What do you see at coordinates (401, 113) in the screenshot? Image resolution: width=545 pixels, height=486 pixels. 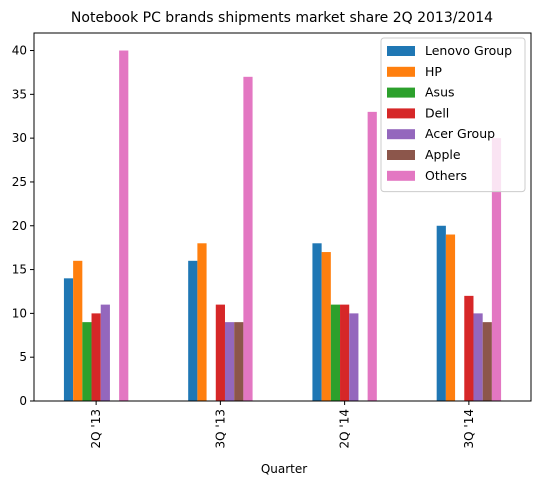 I see `legend-swatch-dell` at bounding box center [401, 113].